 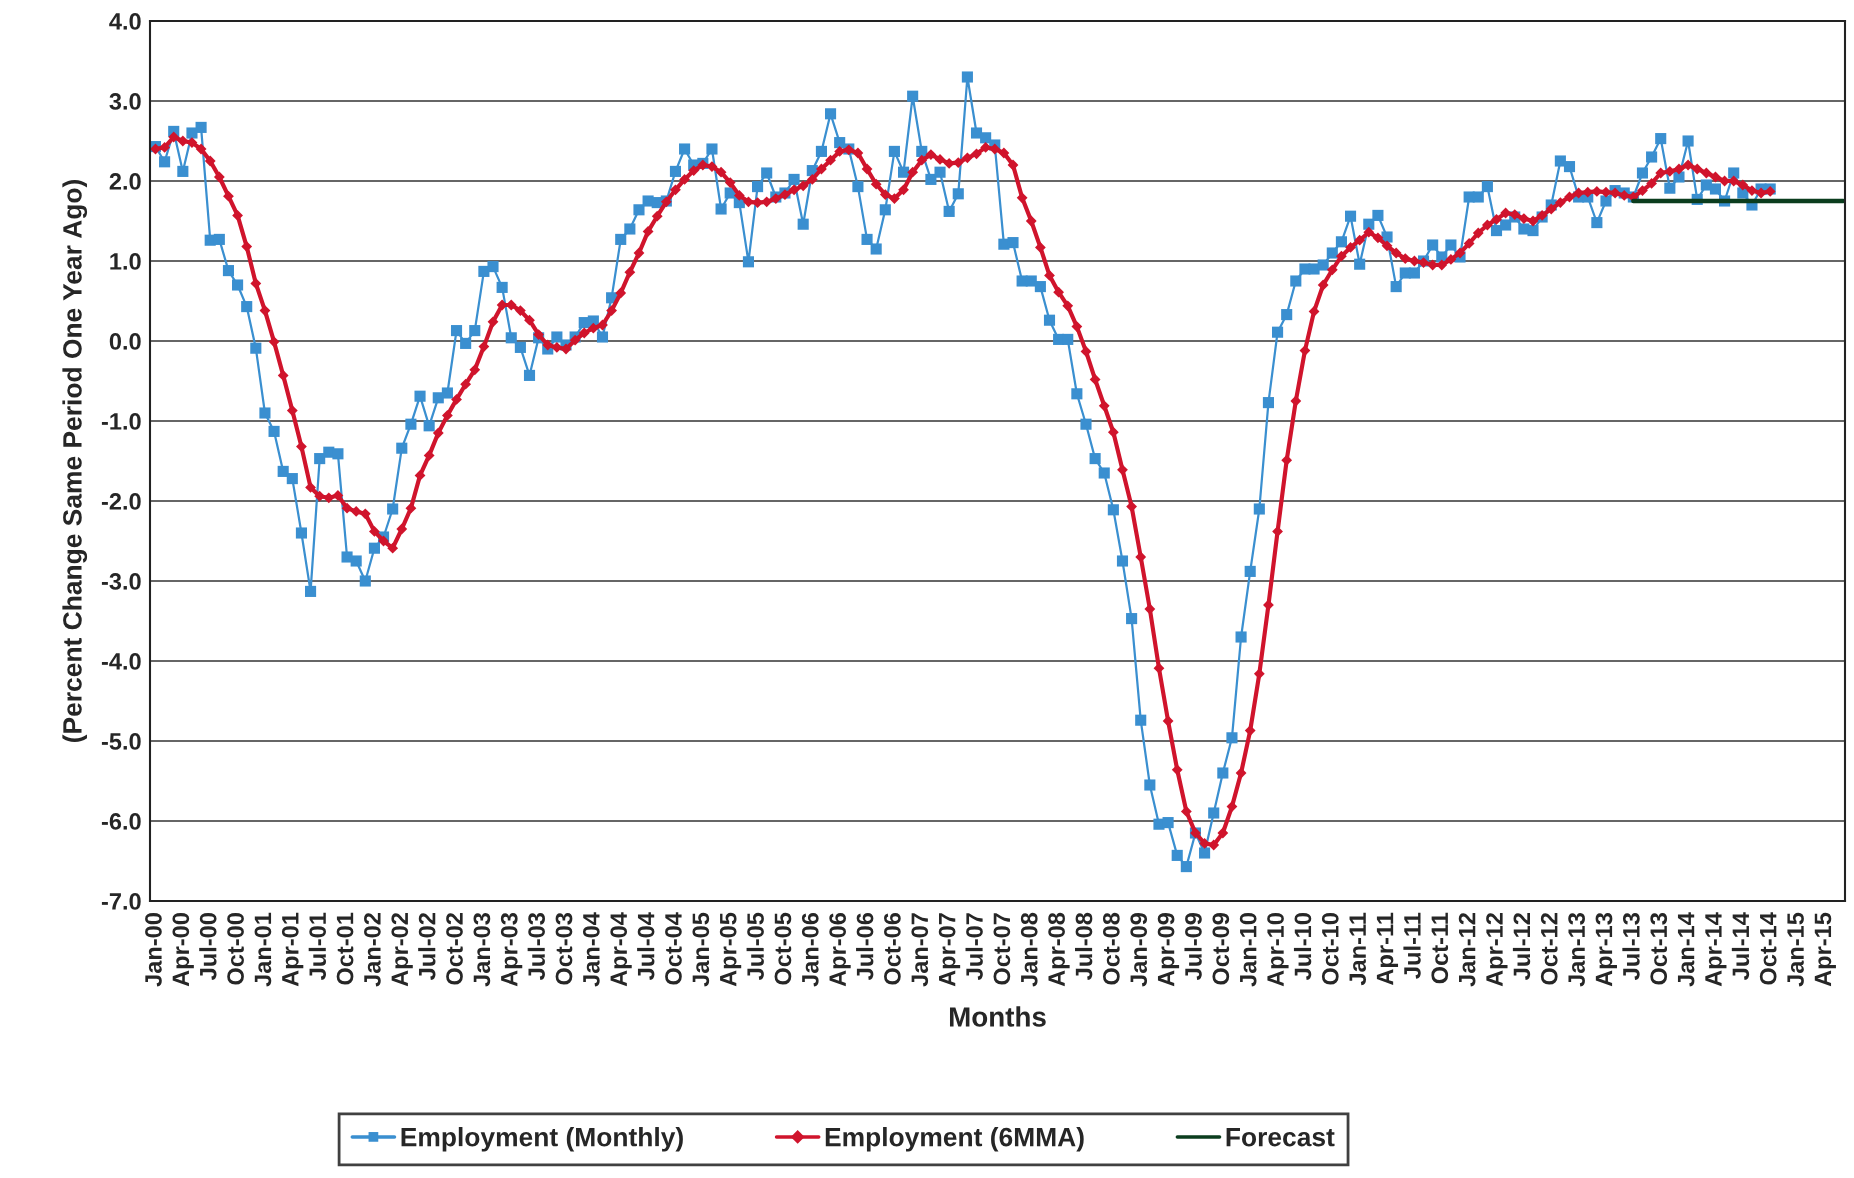 I want to click on x-tick-label: Jul-13, so click(x=1631, y=946).